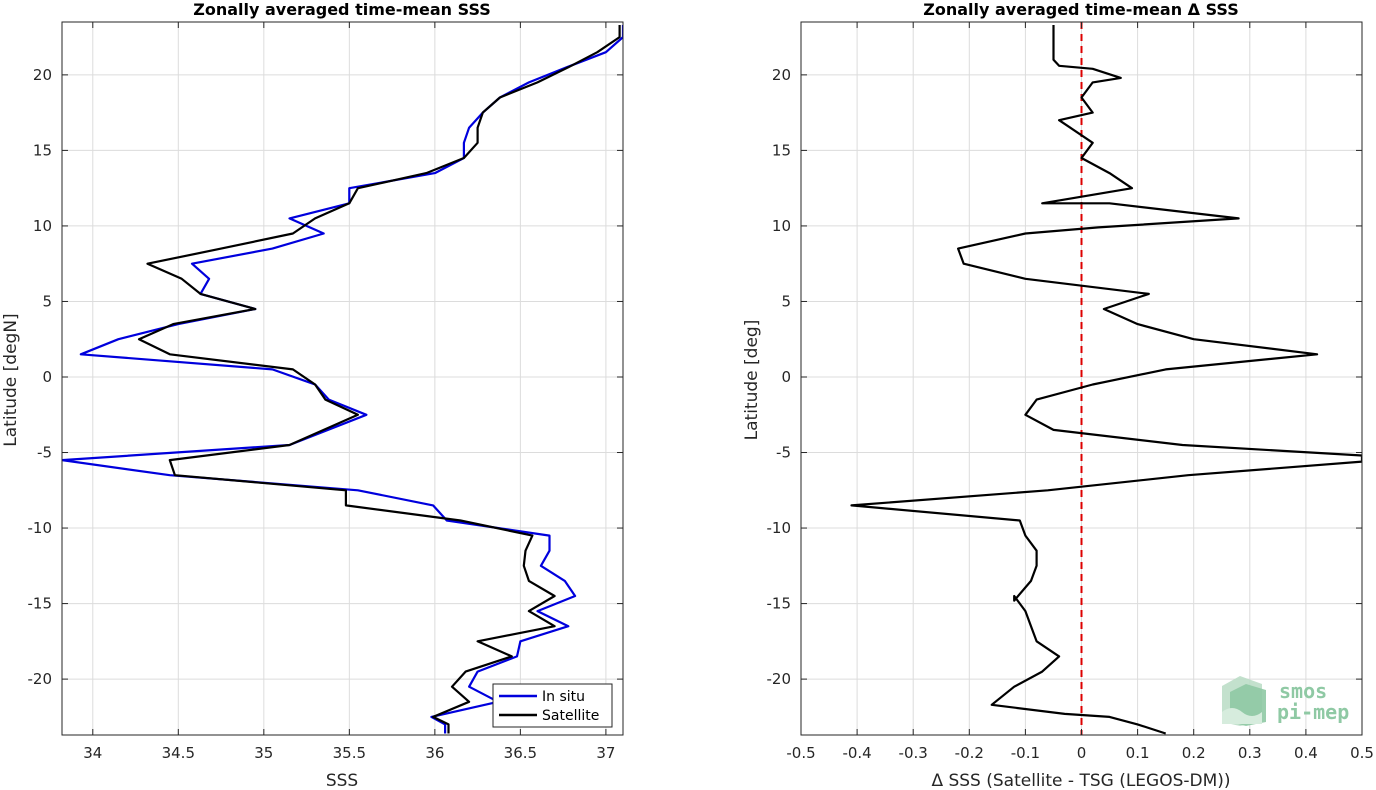  Describe the element at coordinates (1138, 753) in the screenshot. I see `right-x-tick-label: 0.1` at that location.